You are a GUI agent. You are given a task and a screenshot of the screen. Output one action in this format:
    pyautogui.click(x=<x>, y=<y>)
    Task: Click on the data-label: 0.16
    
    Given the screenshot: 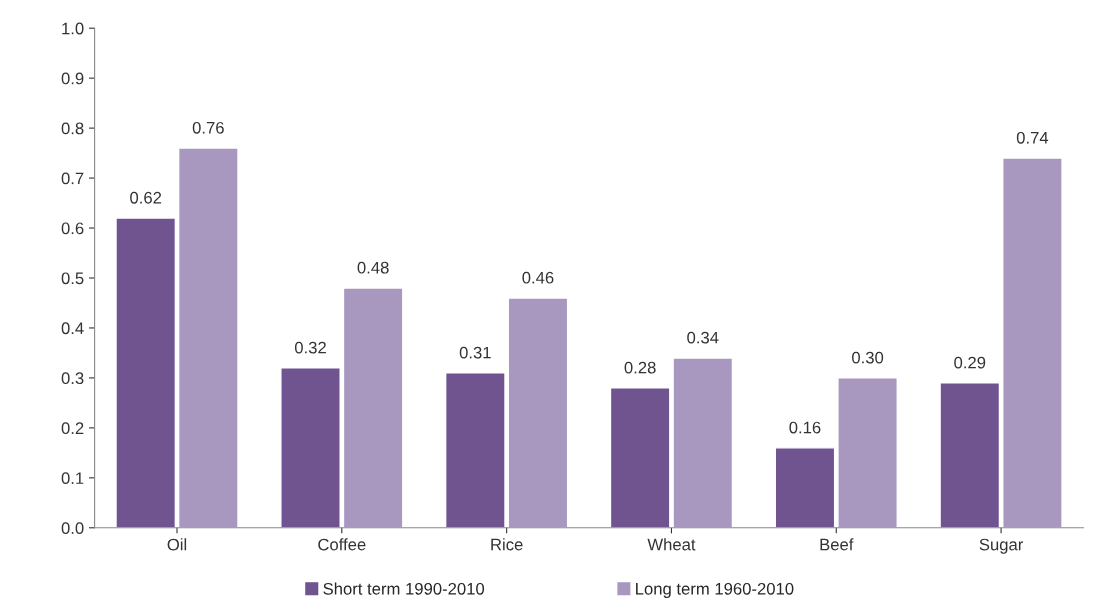 What is the action you would take?
    pyautogui.click(x=805, y=427)
    